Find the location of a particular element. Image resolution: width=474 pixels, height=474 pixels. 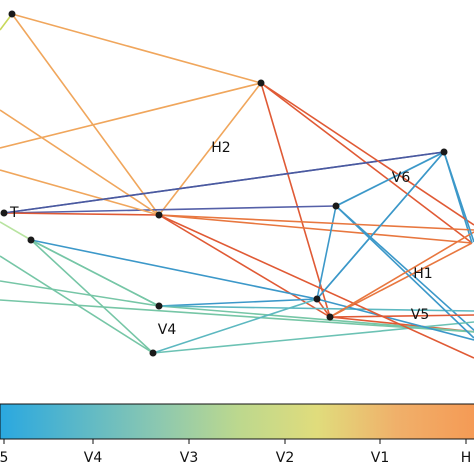

colorbar-tick-v3: V3 is located at coordinates (189, 458).